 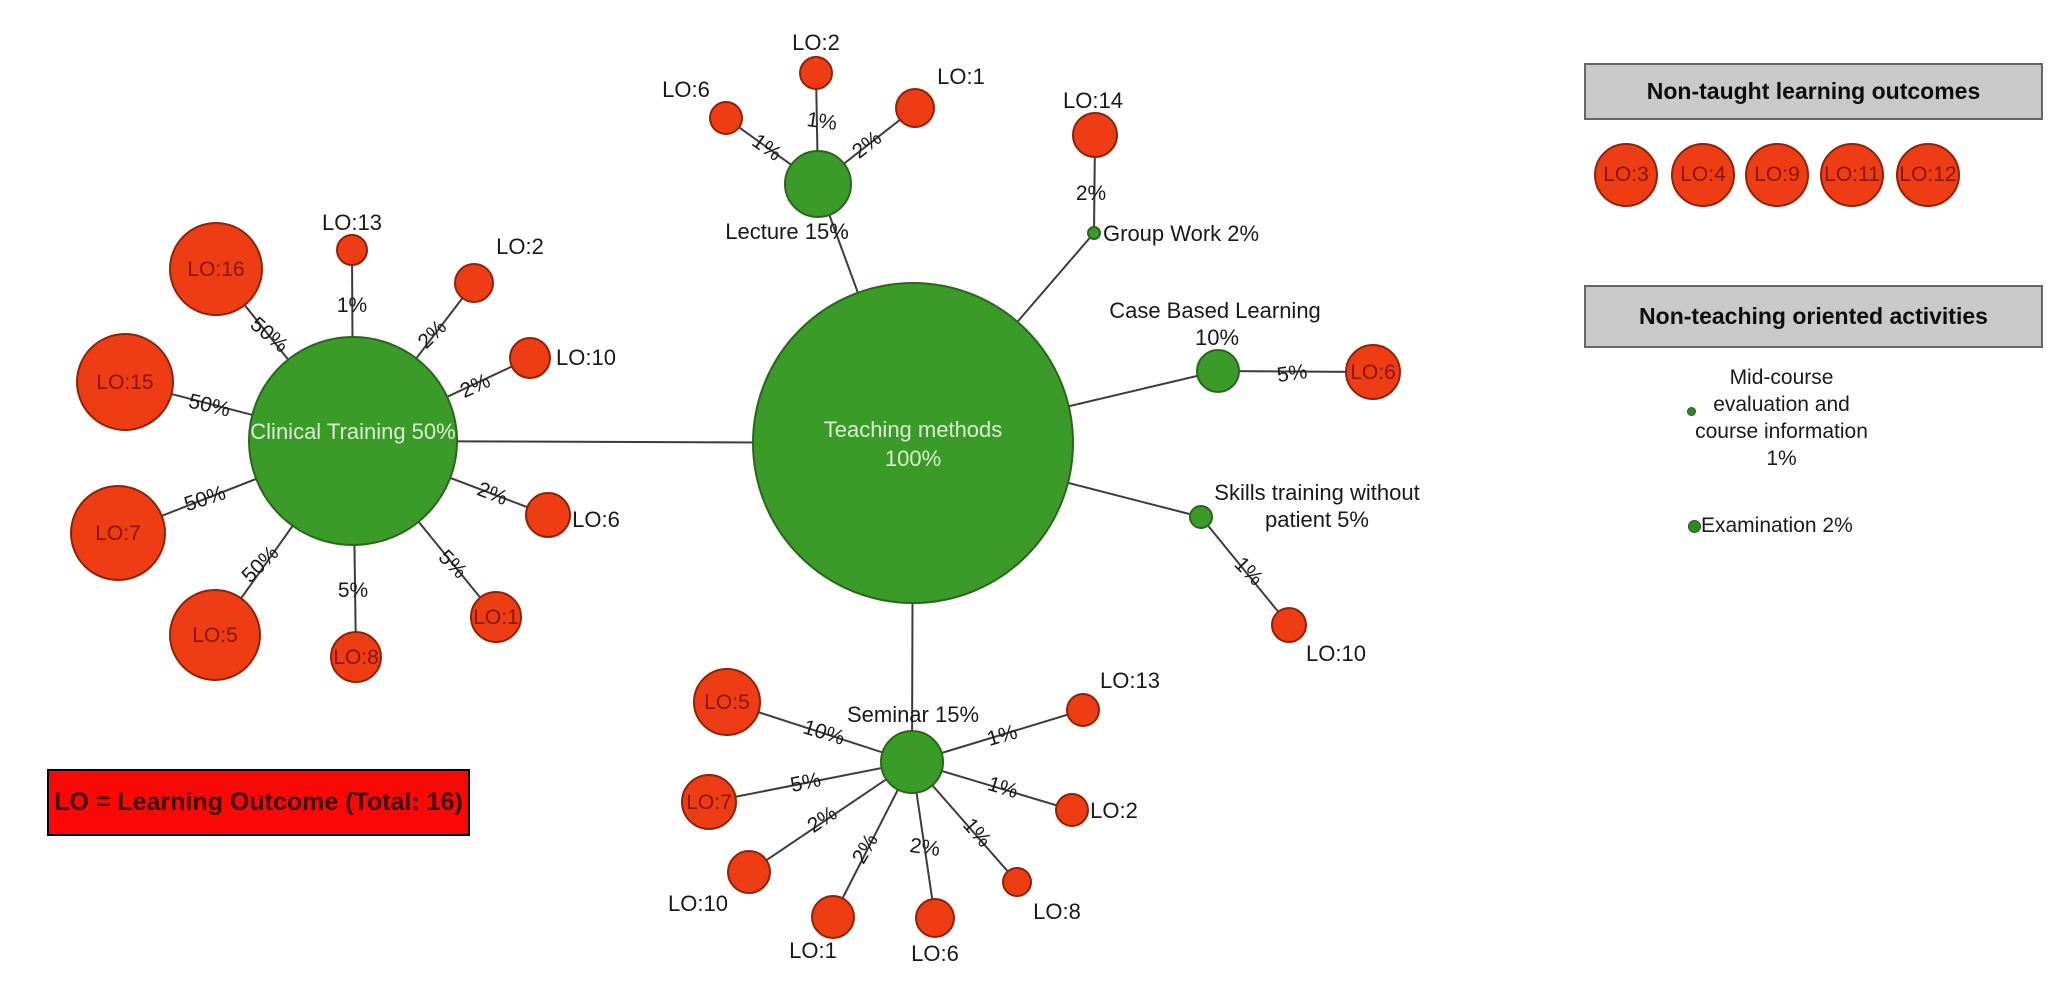 I want to click on outcome-node-ct-lo8, so click(x=356, y=657).